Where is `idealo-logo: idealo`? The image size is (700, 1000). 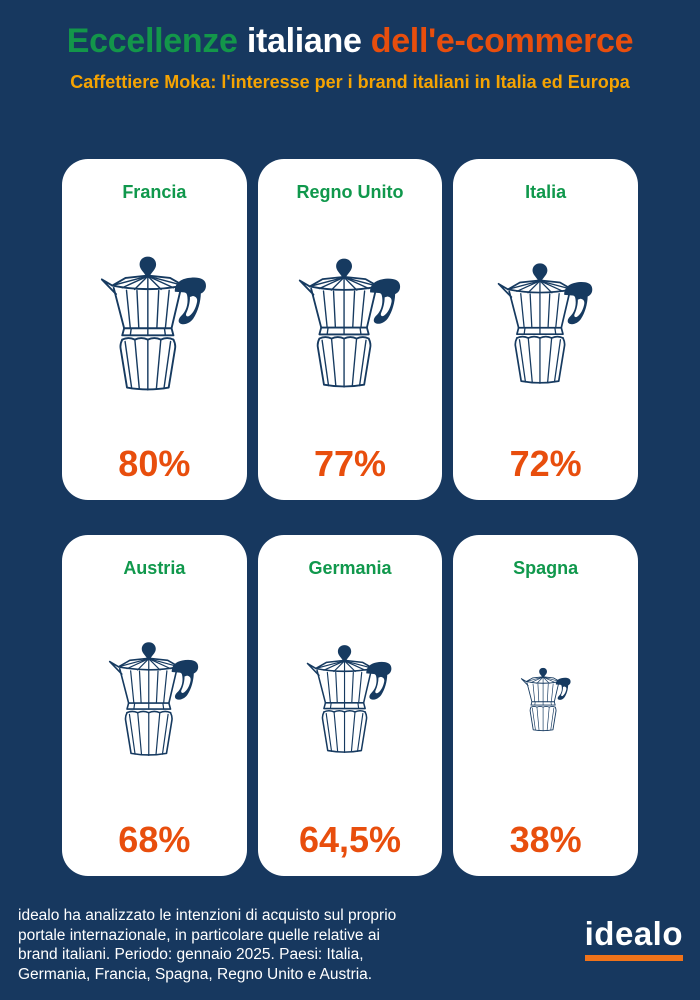 idealo-logo: idealo is located at coordinates (633, 938).